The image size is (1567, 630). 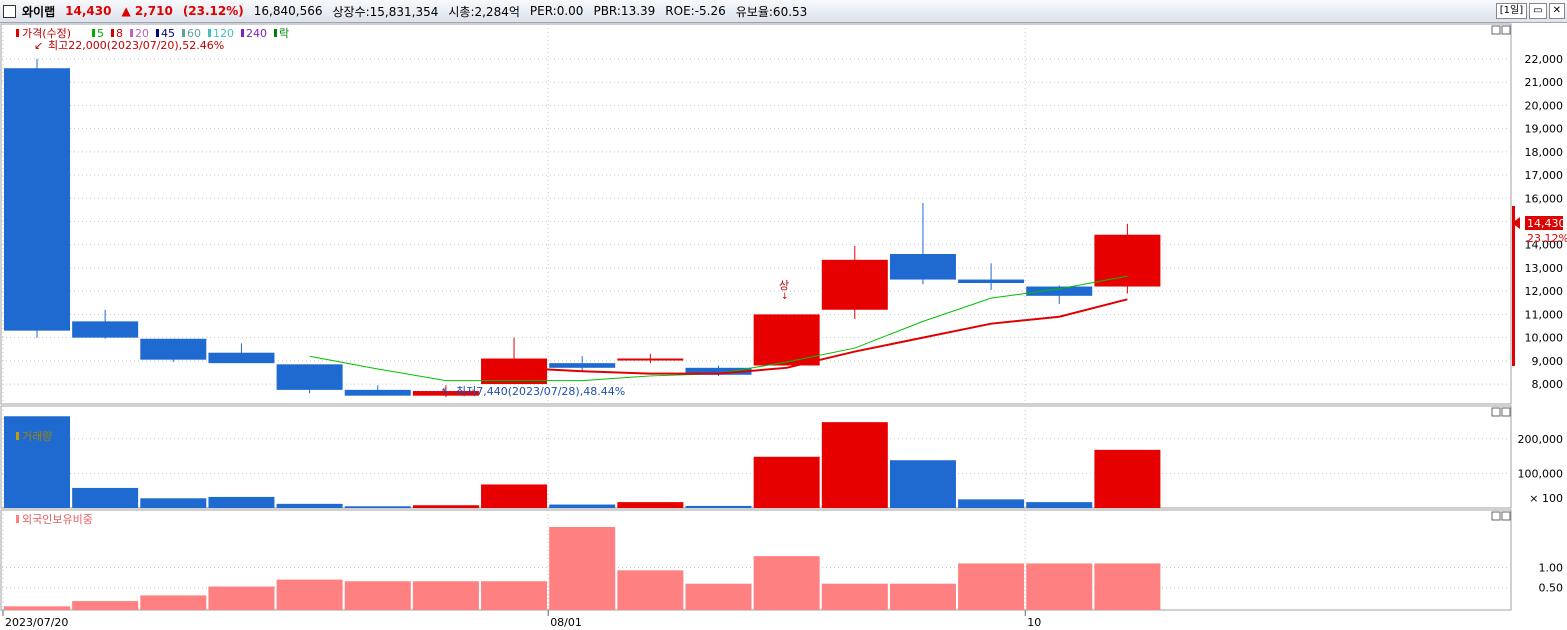 I want to click on stock-name: 와이랩, so click(x=39, y=11).